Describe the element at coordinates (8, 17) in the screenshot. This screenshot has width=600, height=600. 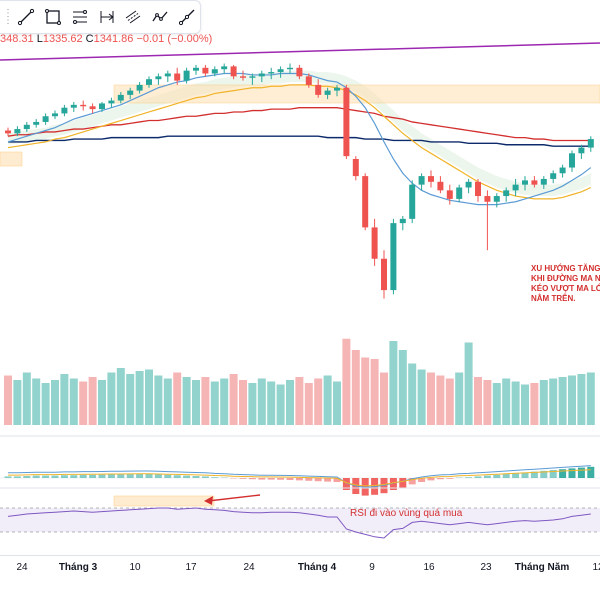
I see `drag-handle-icon: ⋮ ⋮` at that location.